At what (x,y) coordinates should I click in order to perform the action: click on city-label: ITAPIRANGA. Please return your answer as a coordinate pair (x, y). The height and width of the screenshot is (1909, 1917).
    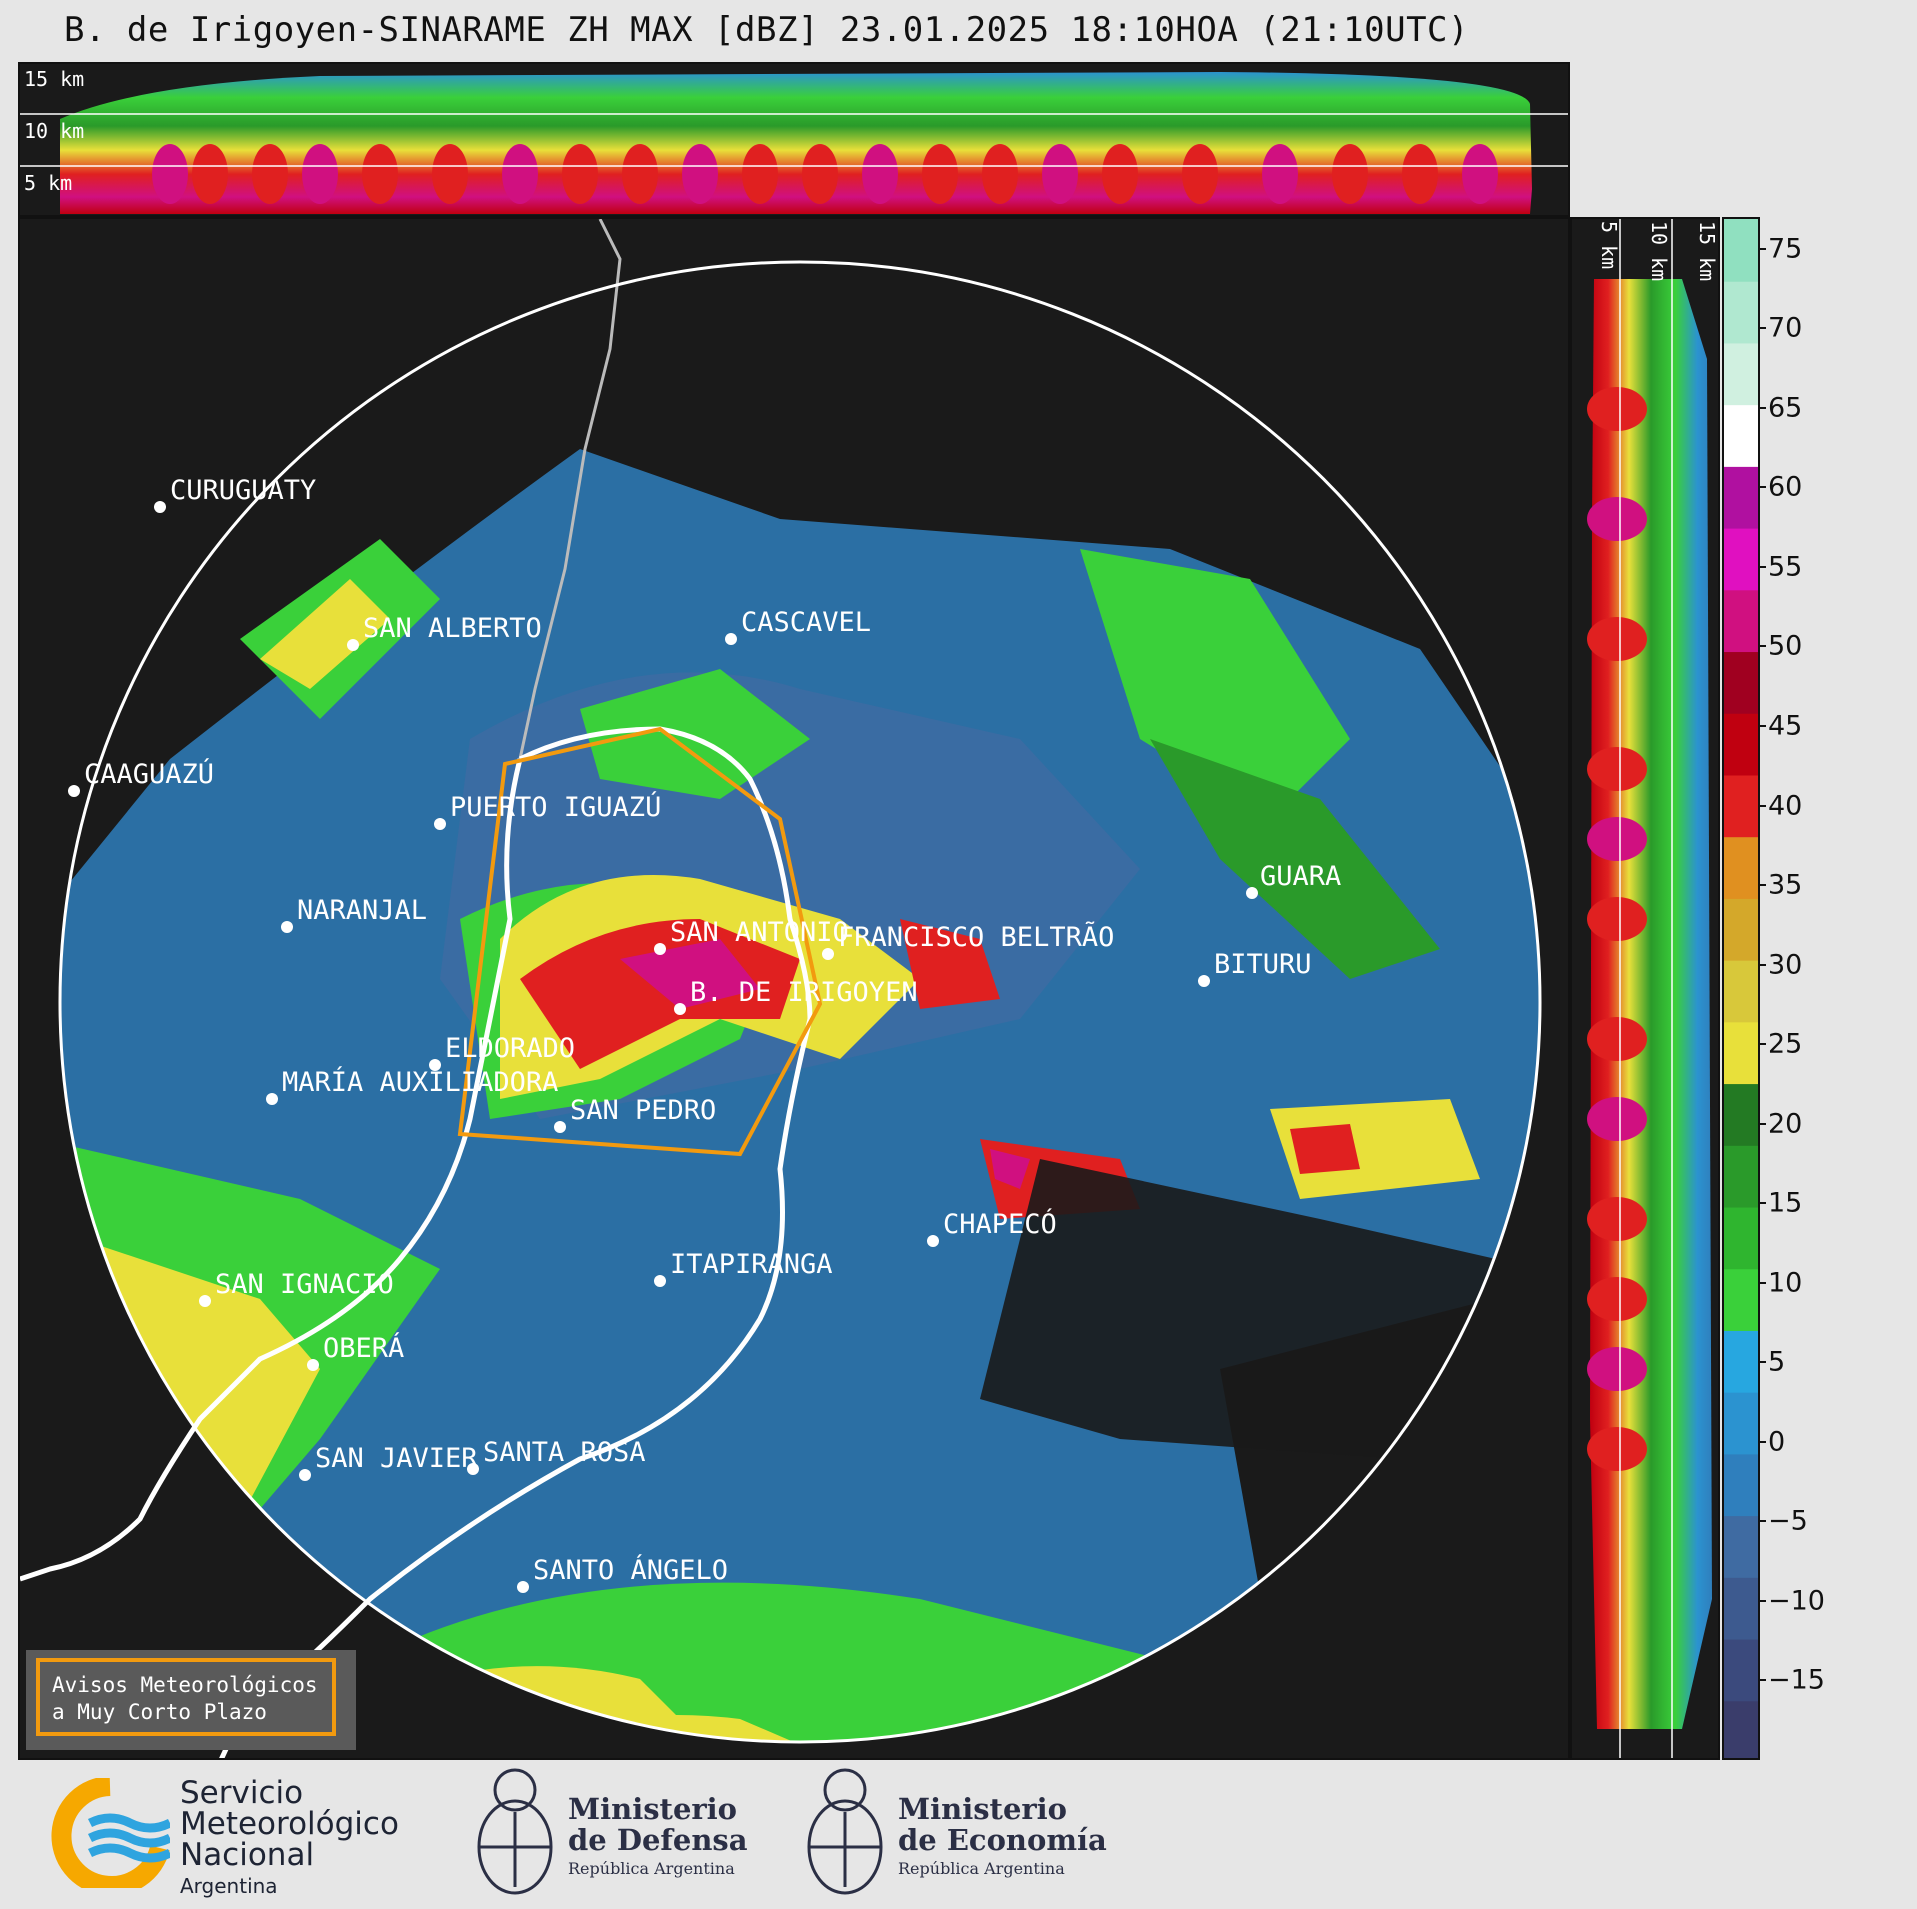
    Looking at the image, I should click on (751, 1264).